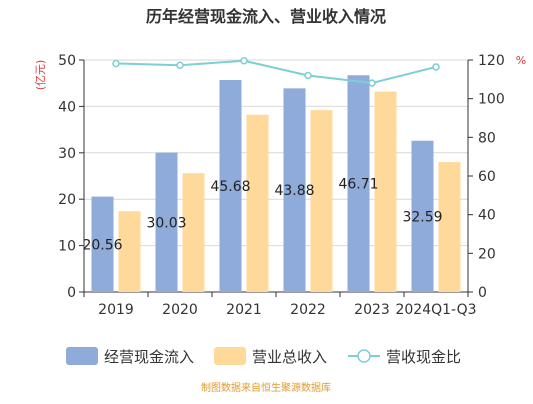 The image size is (533, 404). What do you see at coordinates (487, 254) in the screenshot?
I see `right-tick-label: 20` at bounding box center [487, 254].